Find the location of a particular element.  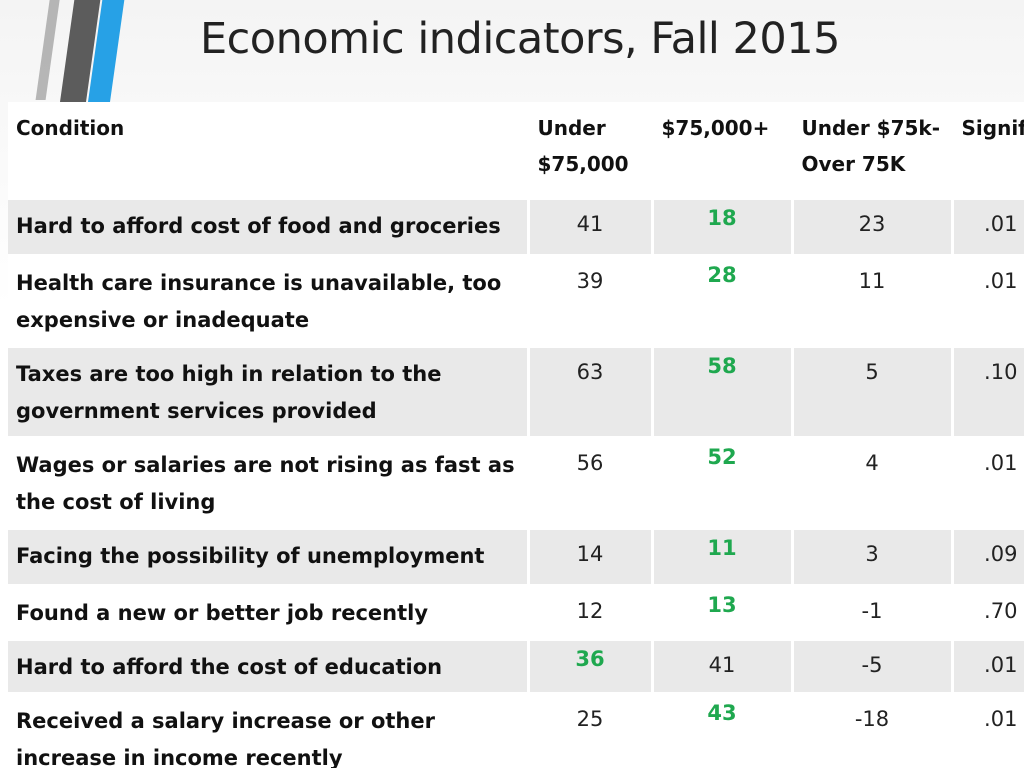

header-under-75000: Under $75,000 is located at coordinates (589, 151).